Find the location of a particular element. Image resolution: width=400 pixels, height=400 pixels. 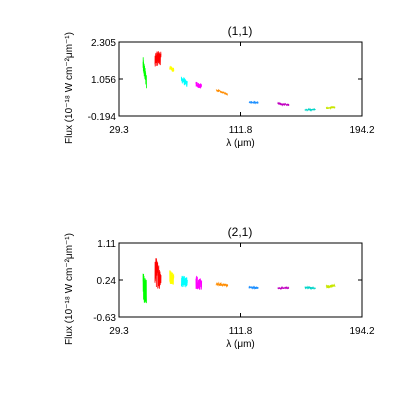

panel-2-xtick-right: 194.2 is located at coordinates (361, 331).